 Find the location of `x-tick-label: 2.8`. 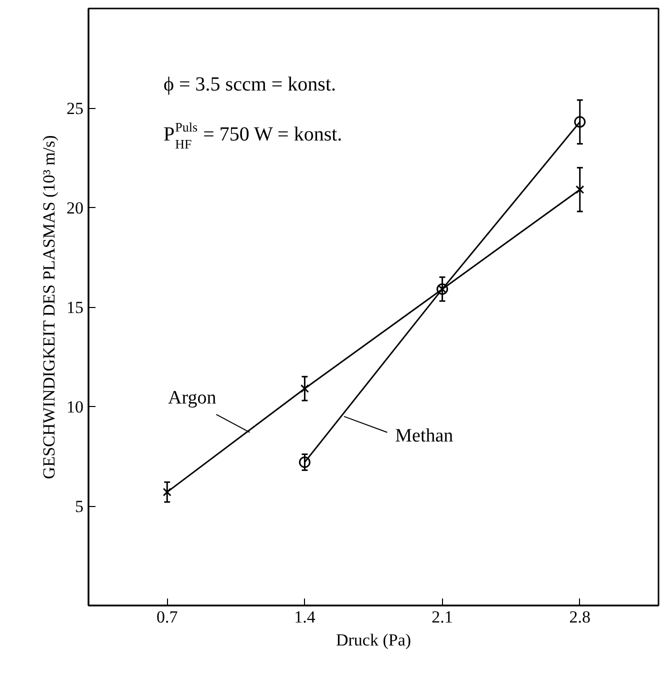

x-tick-label: 2.8 is located at coordinates (580, 617).